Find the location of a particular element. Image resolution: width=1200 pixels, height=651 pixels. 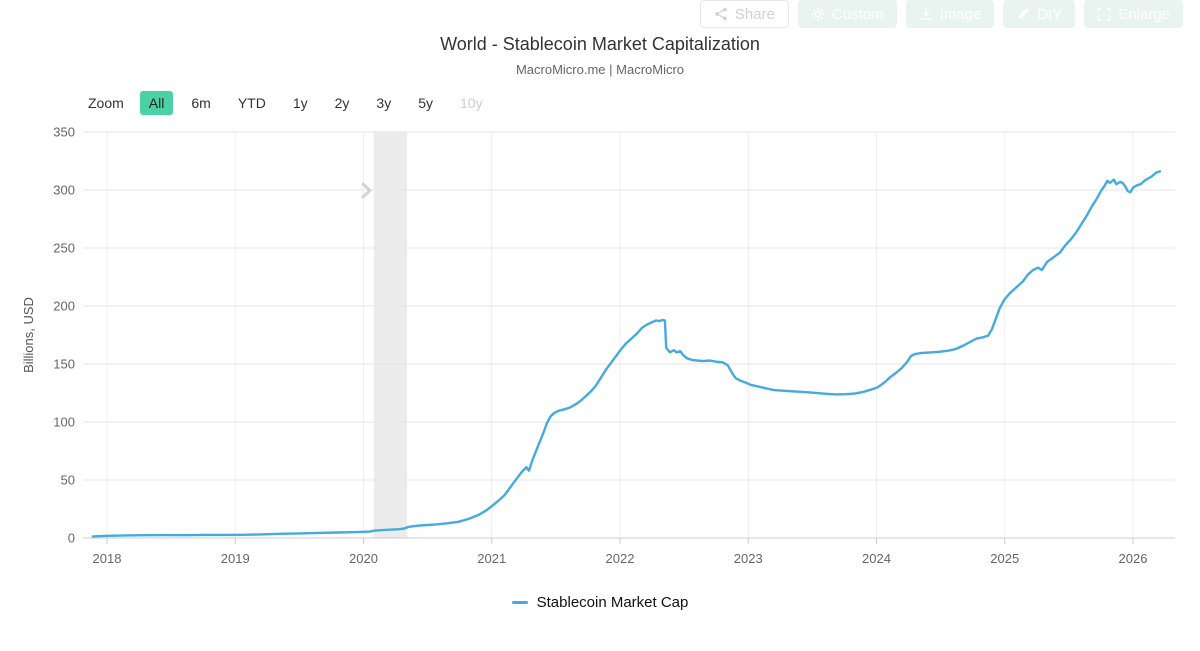

legend-item-stablecoin-market-cap: Stablecoin Market Cap is located at coordinates (600, 602).